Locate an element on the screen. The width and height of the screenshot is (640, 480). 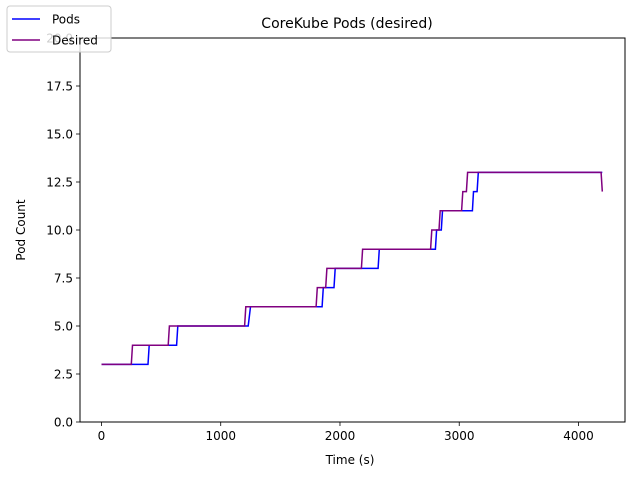
y-tick-label: 12.5 is located at coordinates (59, 183).